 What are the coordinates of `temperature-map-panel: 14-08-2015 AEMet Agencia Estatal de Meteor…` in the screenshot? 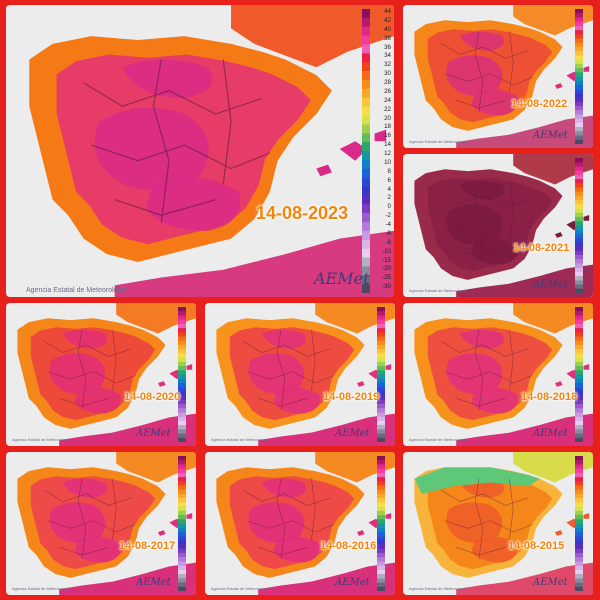 It's located at (498, 523).